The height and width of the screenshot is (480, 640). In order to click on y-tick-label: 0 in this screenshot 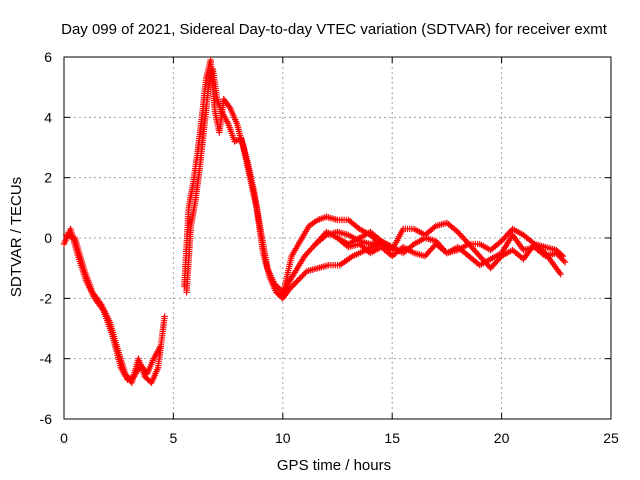, I will do `click(48, 238)`.